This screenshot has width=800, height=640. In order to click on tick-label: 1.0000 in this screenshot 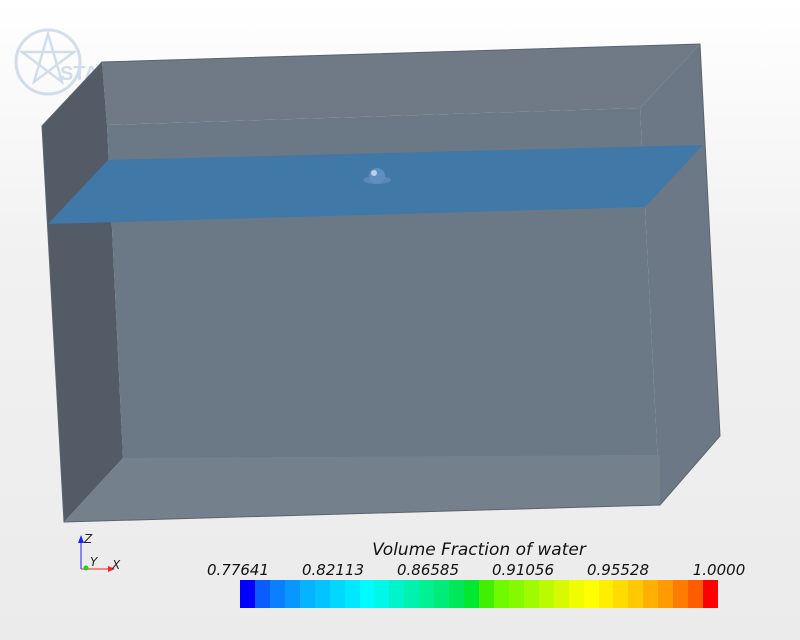, I will do `click(719, 570)`.